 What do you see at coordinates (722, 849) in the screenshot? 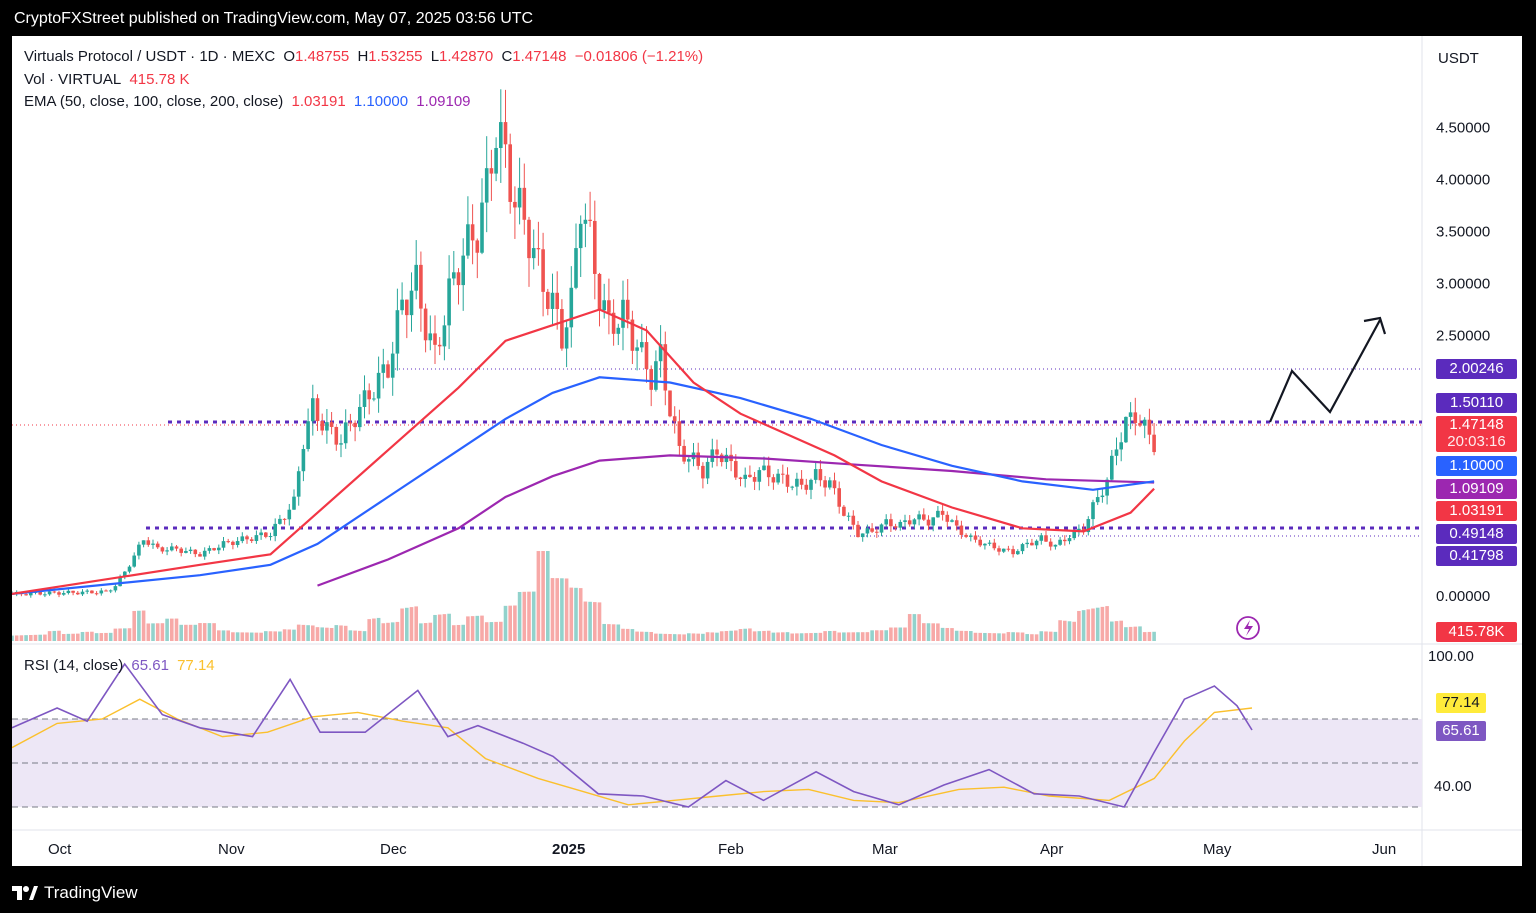
I see `time-axis: Oct Nov Dec 2025 Feb Mar Apr May Jun` at bounding box center [722, 849].